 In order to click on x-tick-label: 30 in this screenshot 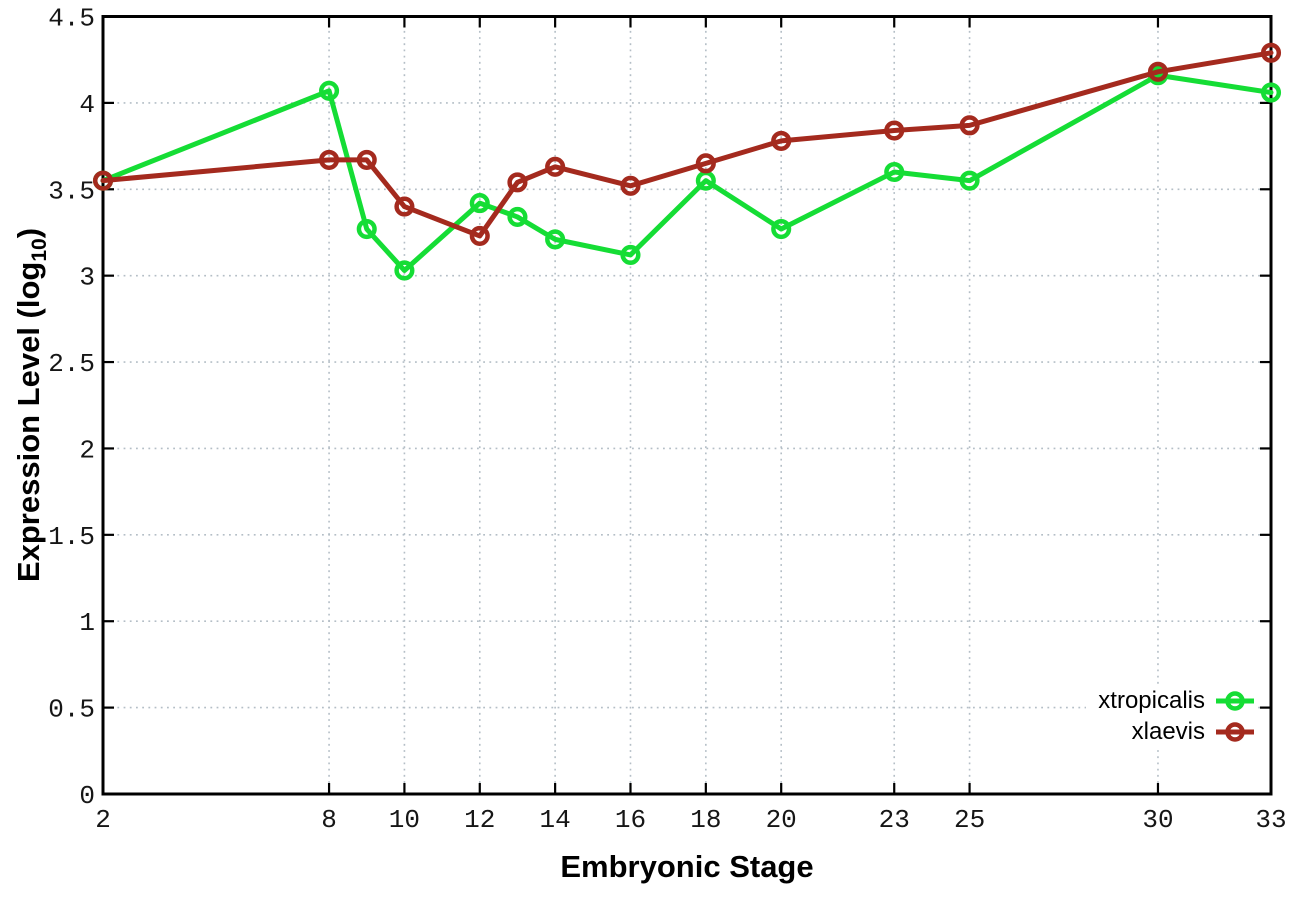, I will do `click(1157, 820)`.